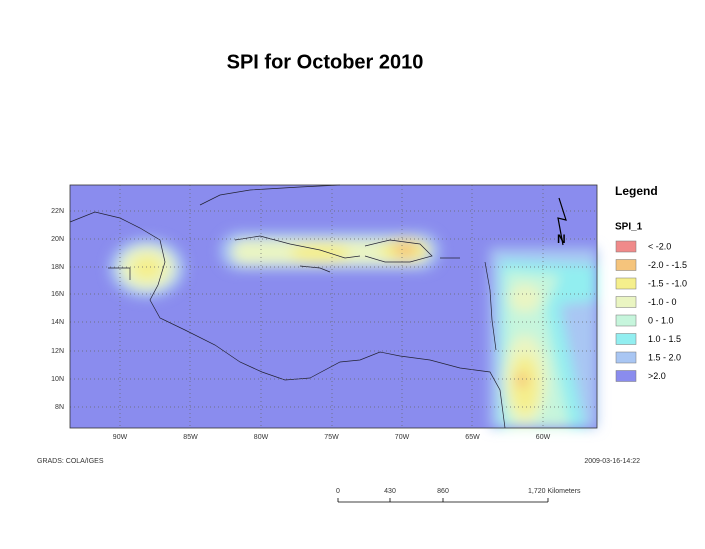  I want to click on lat-label: 22N, so click(57, 211).